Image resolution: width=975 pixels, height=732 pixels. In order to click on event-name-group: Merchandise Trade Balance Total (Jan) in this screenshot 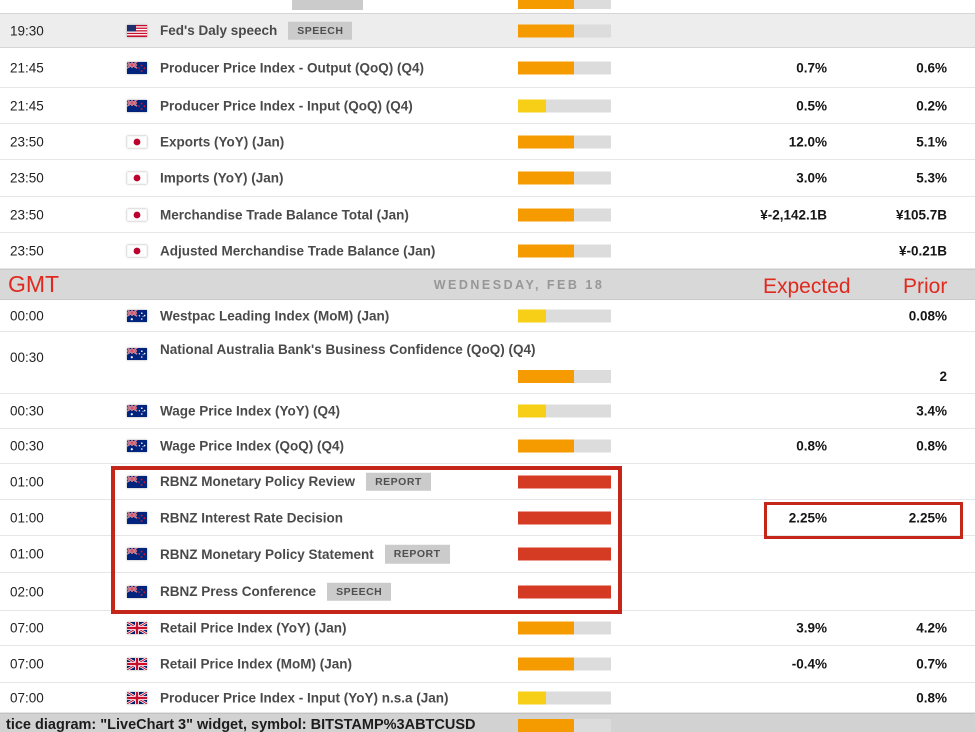, I will do `click(284, 214)`.